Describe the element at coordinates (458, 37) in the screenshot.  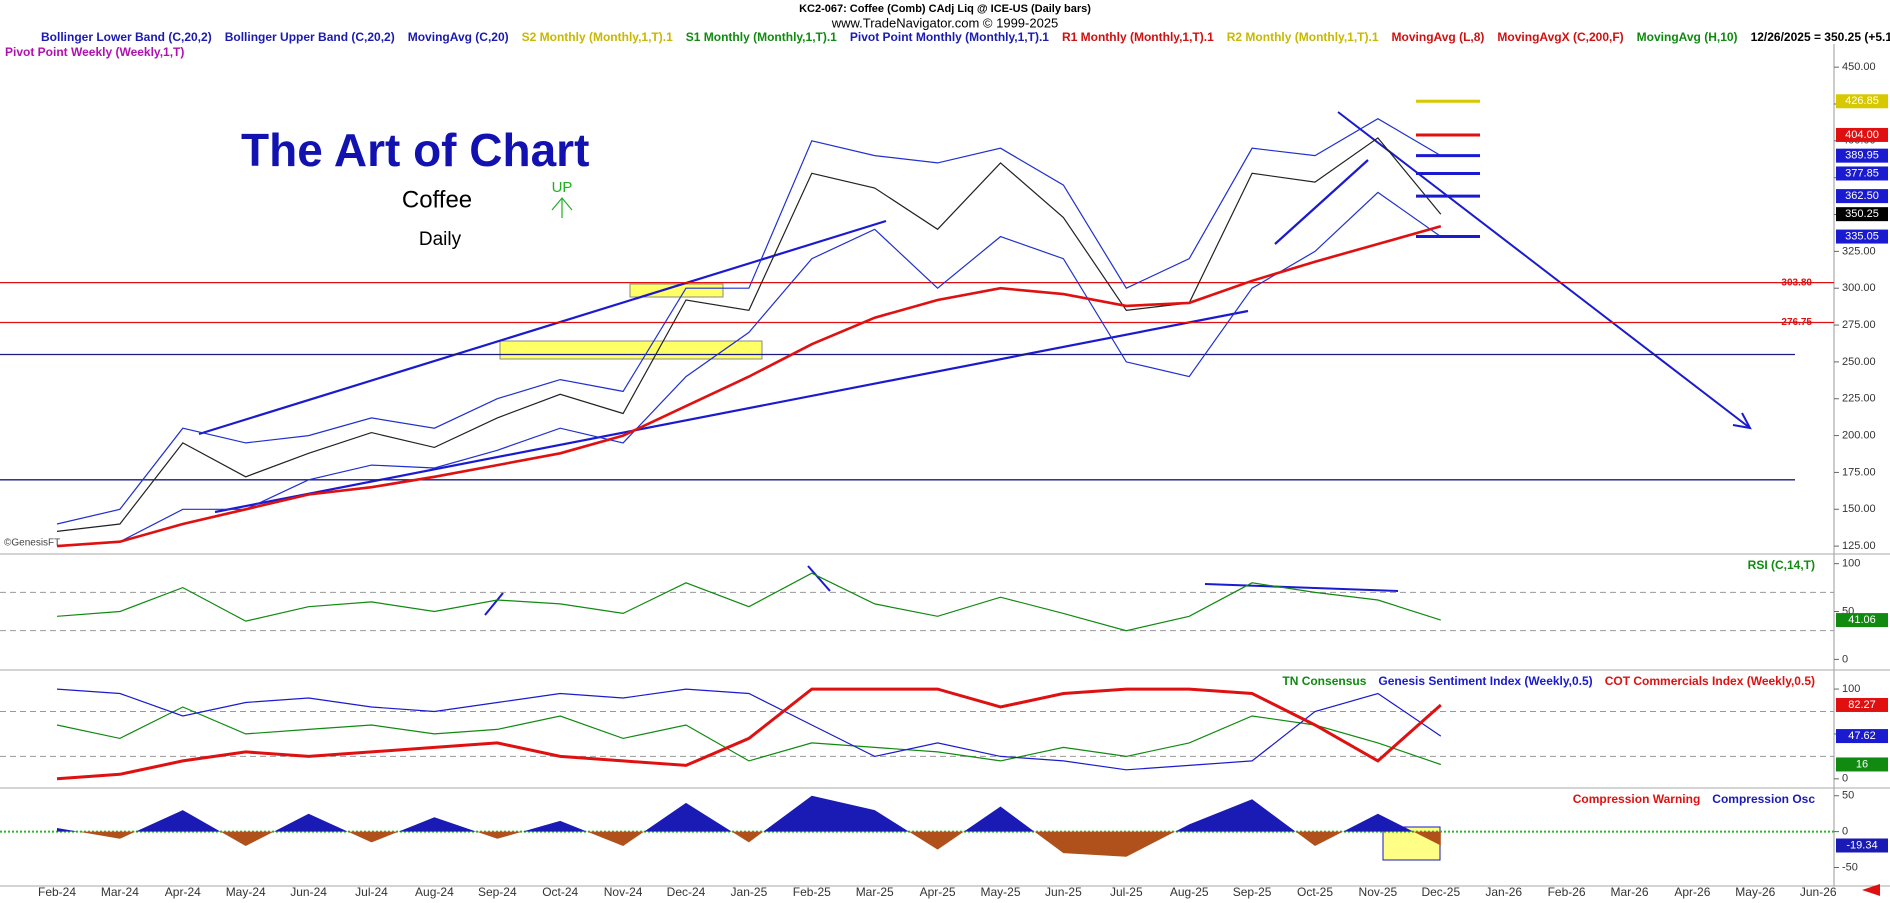
I see `legend-entry: MovingAvg (C,20)` at that location.